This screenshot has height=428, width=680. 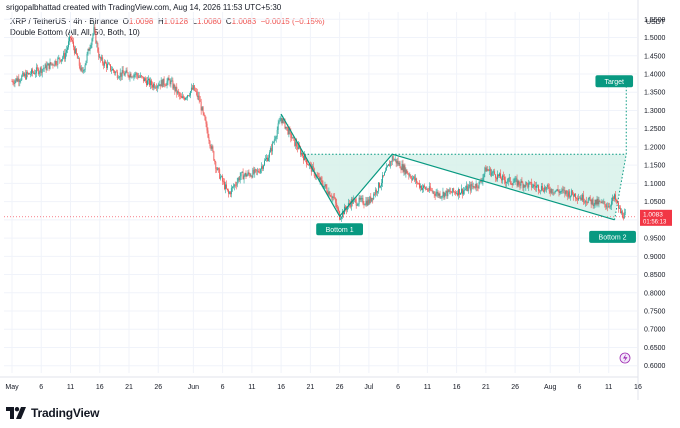 What do you see at coordinates (655, 184) in the screenshot?
I see `y-tick-label: 1.1000` at bounding box center [655, 184].